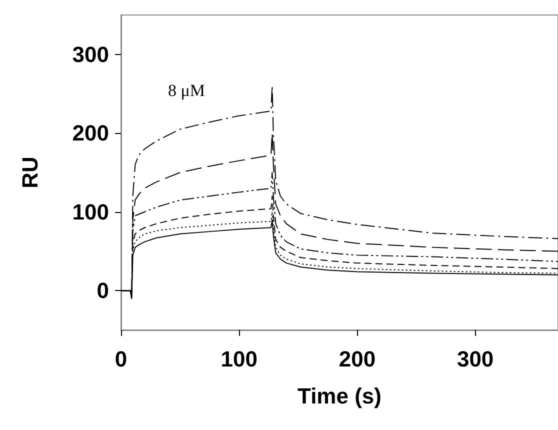  What do you see at coordinates (102, 291) in the screenshot?
I see `y-tick-label: 0` at bounding box center [102, 291].